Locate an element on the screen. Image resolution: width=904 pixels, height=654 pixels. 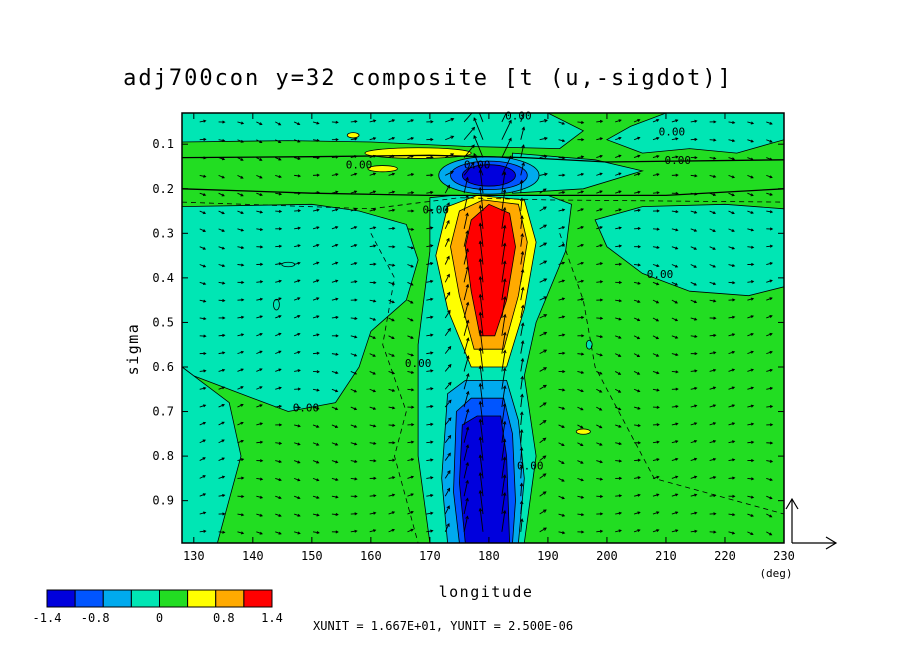
negative-region-lower-core is located at coordinates (484, 479).